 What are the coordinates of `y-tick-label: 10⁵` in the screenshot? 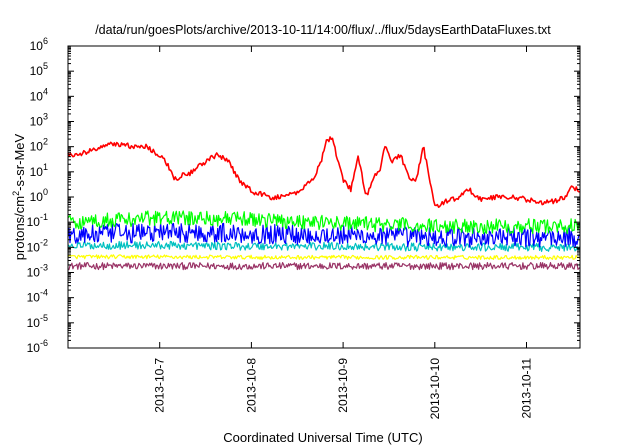 It's located at (39, 69).